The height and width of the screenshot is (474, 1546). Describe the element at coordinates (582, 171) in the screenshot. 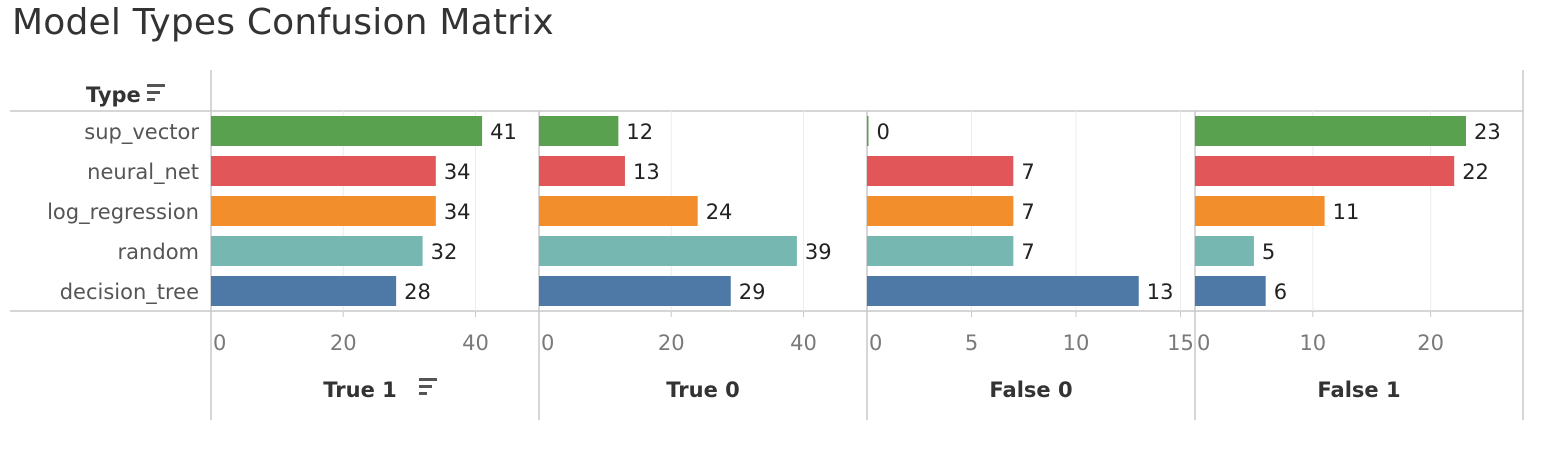

I see `bar-true-0-neural-net` at that location.